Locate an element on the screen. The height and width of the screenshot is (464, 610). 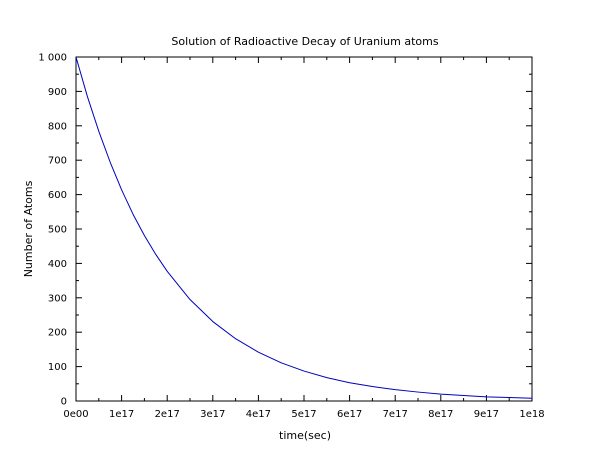
x-tick-label: 4e17 is located at coordinates (258, 414).